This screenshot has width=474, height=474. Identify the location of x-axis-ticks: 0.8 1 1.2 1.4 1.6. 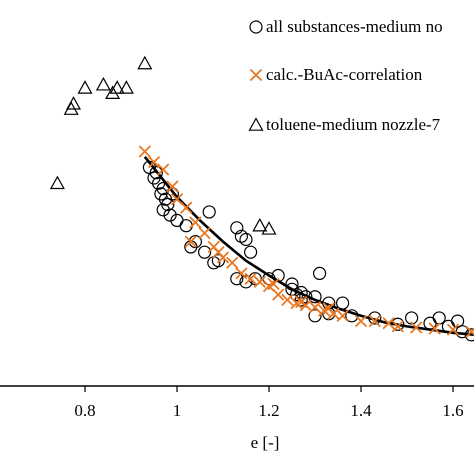
(269, 403).